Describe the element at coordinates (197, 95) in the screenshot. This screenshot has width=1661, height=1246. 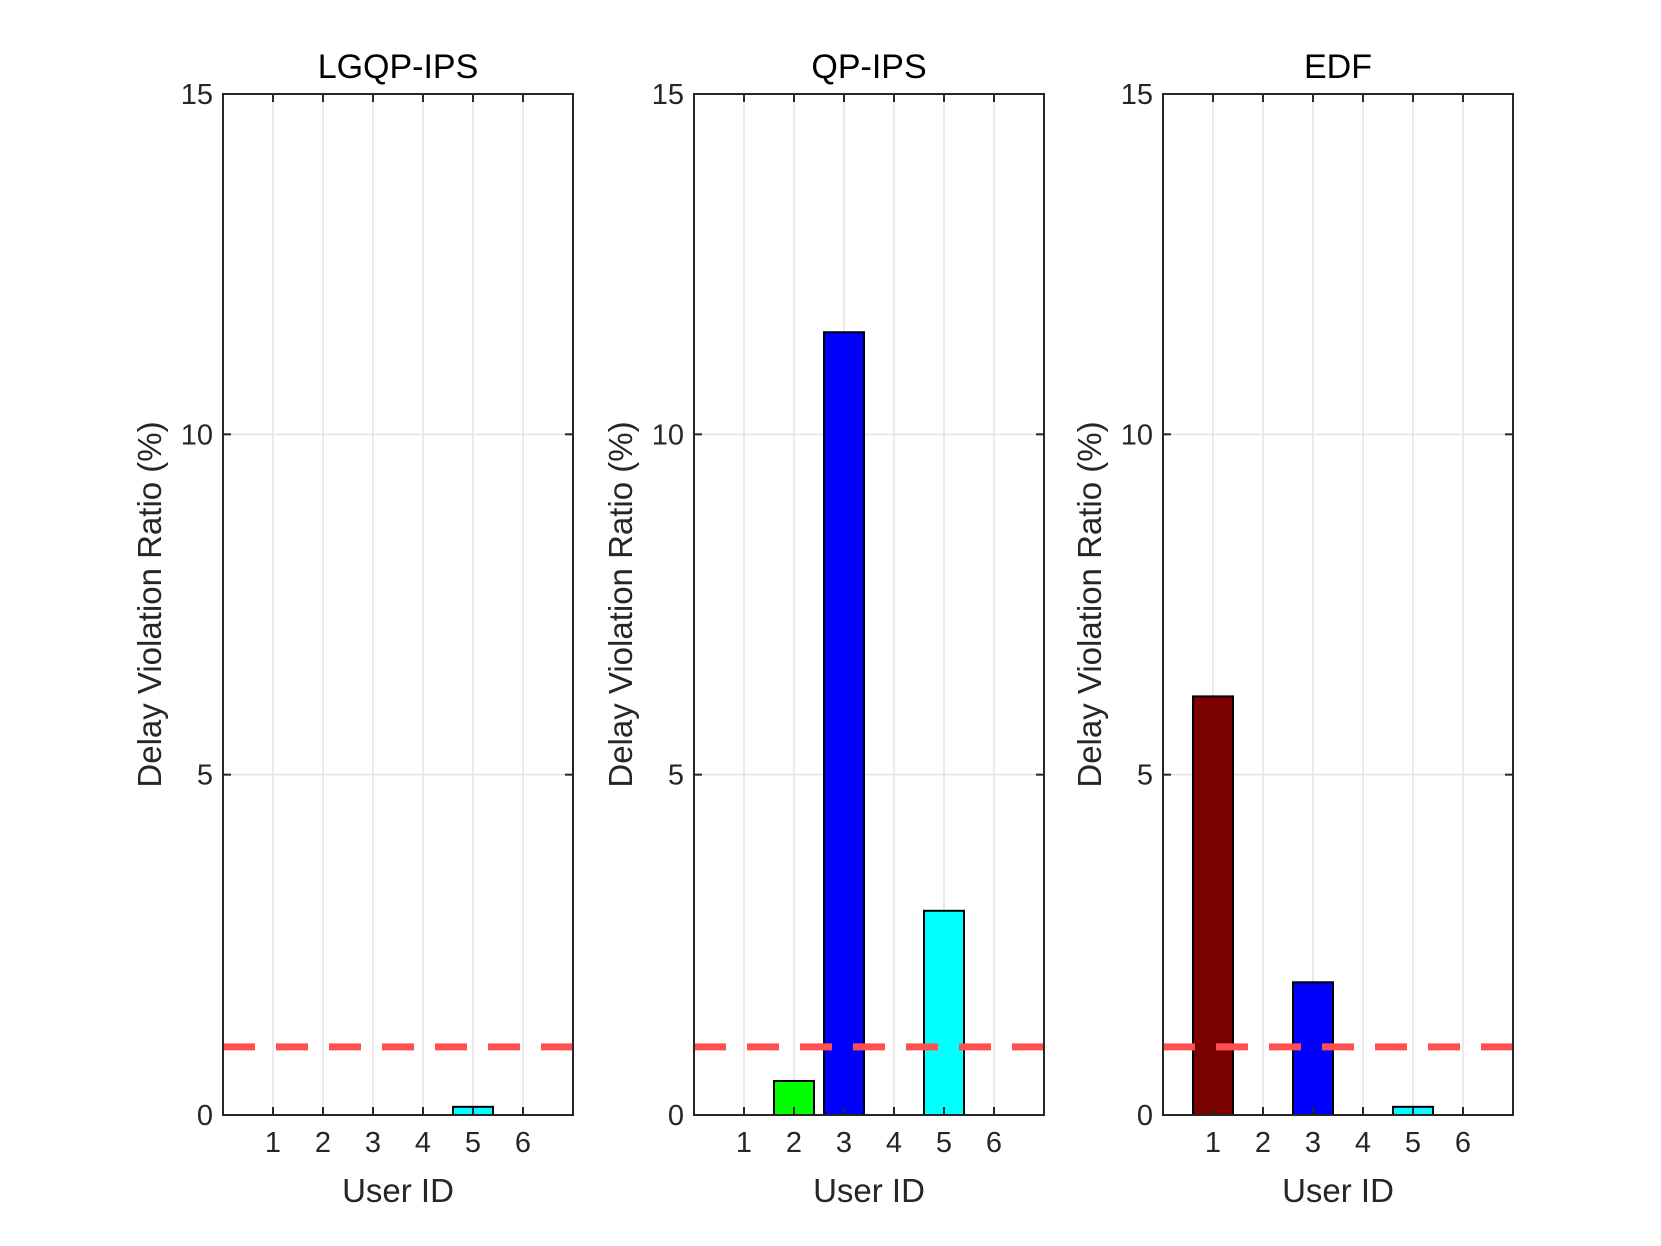
I see `panel-1-y-tick-label-15: 15` at that location.